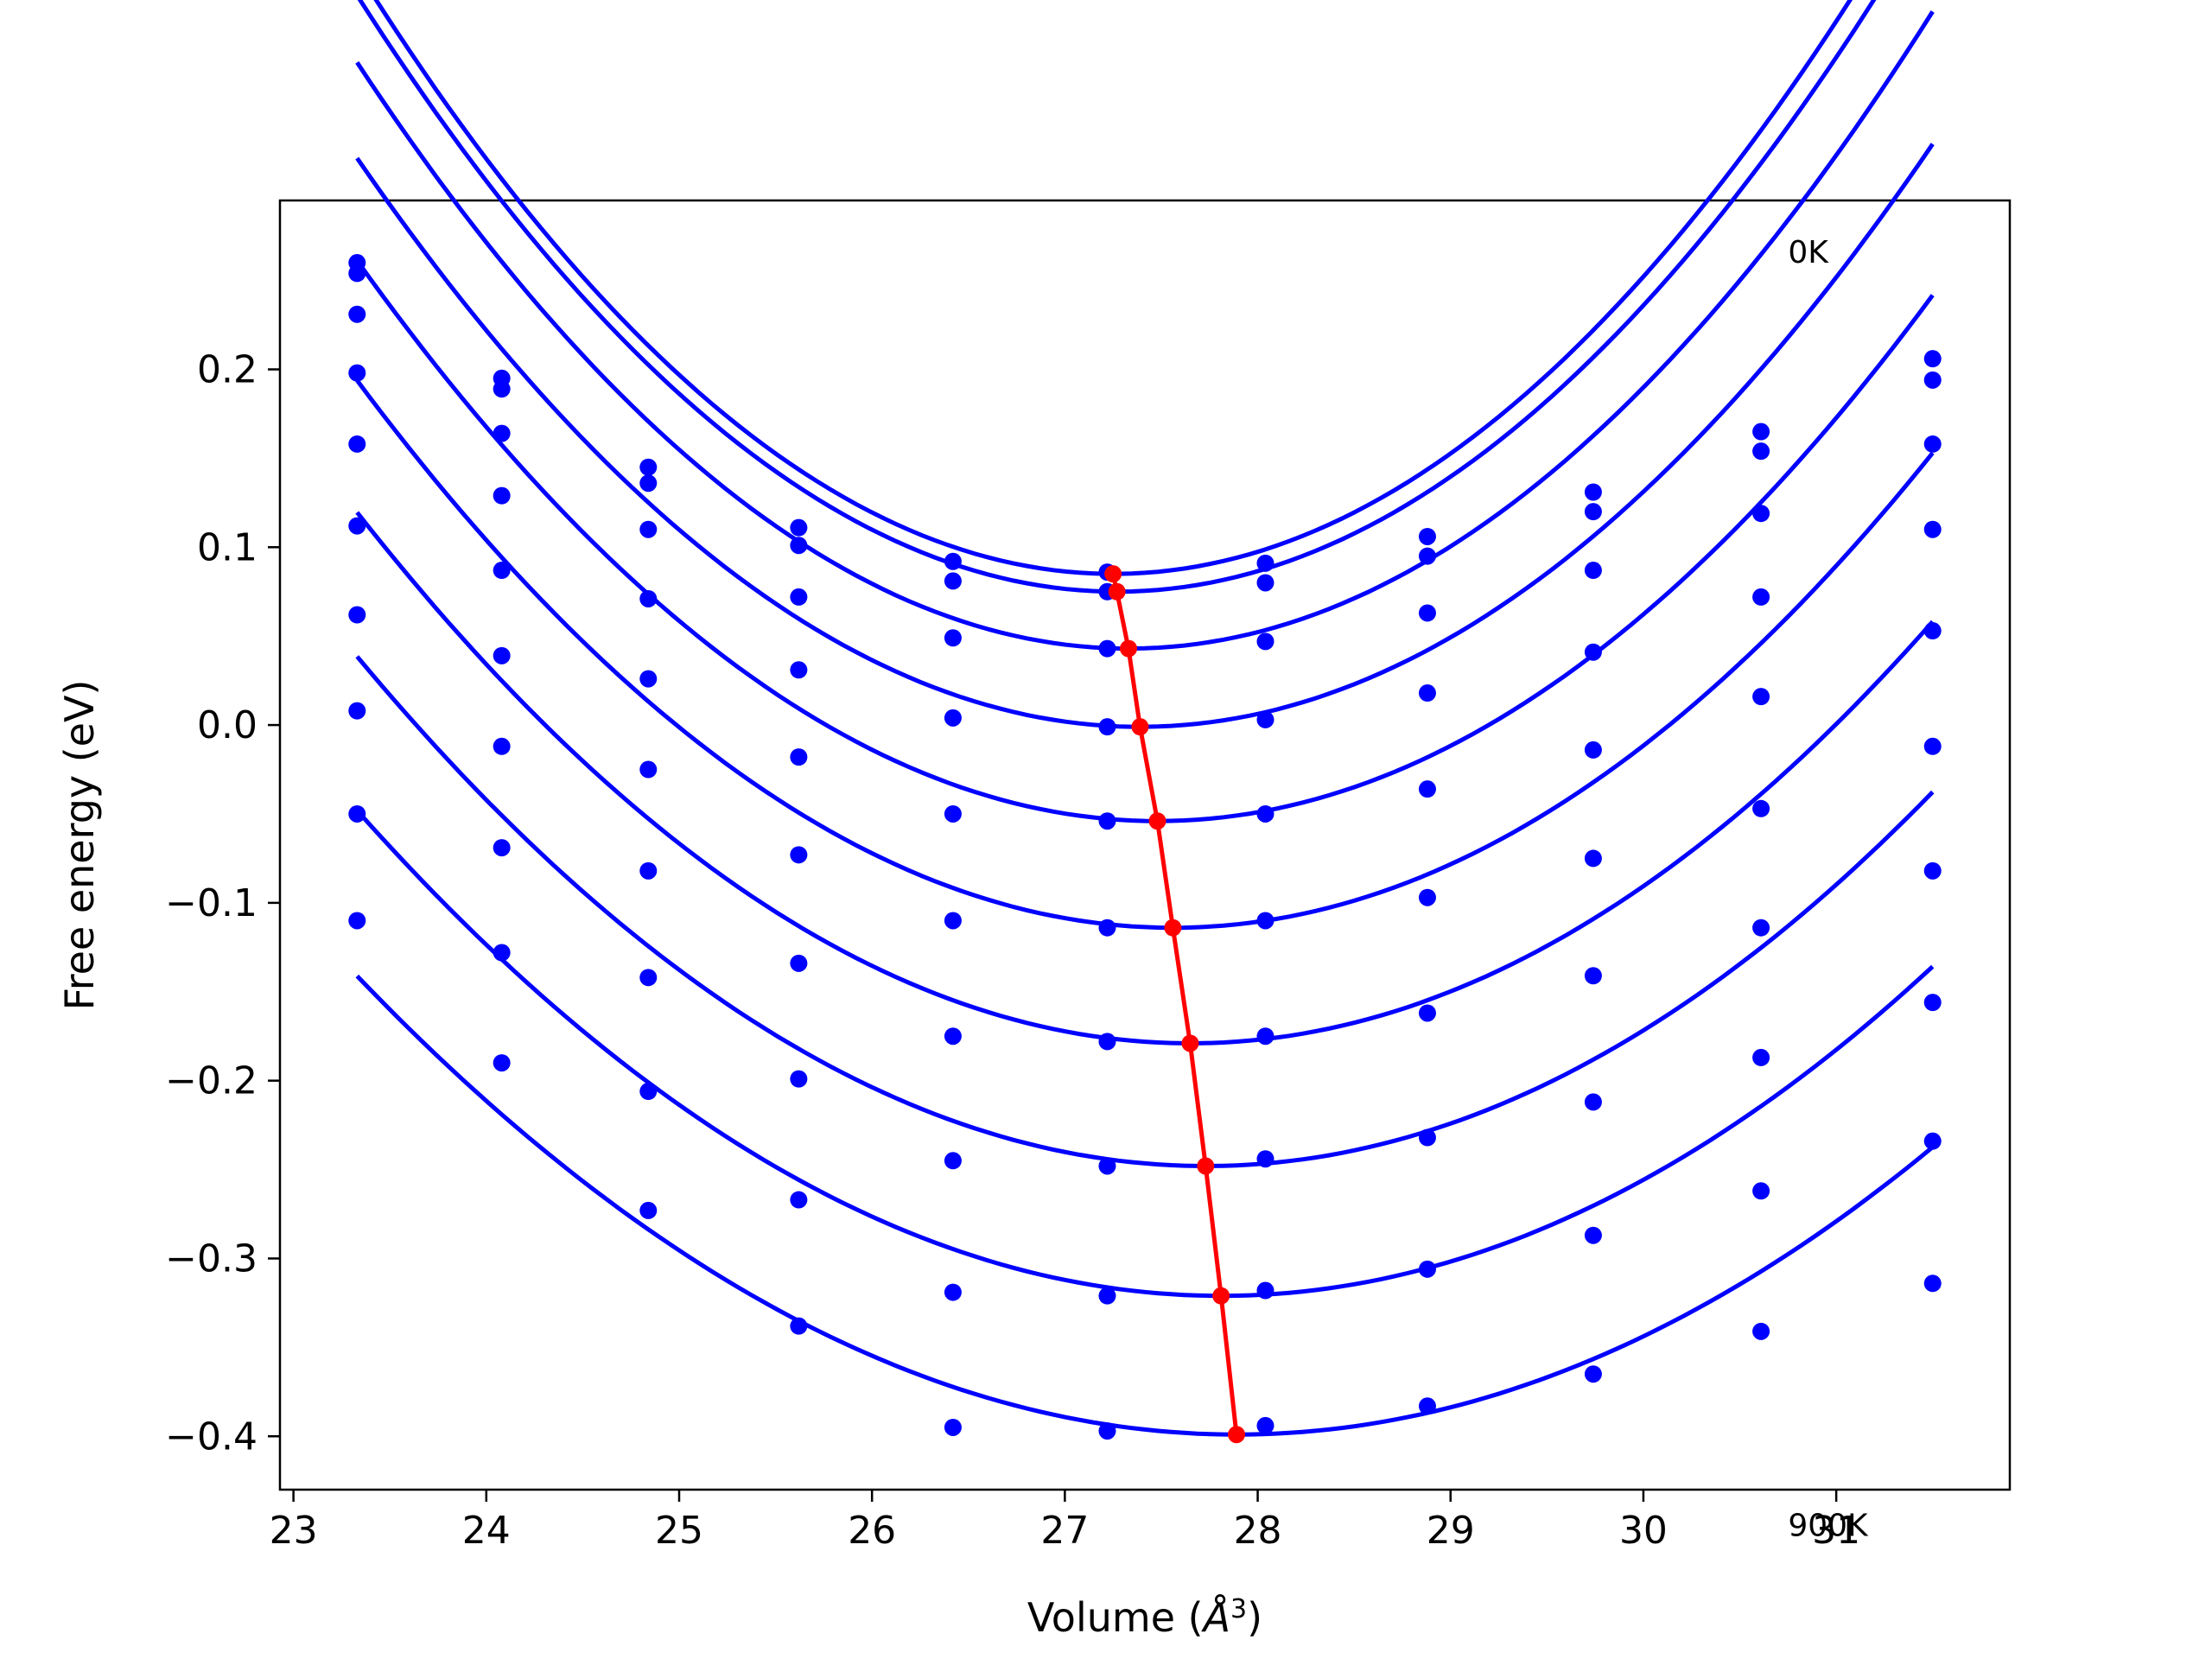  What do you see at coordinates (679, 1531) in the screenshot?
I see `x-tick-label: 25` at bounding box center [679, 1531].